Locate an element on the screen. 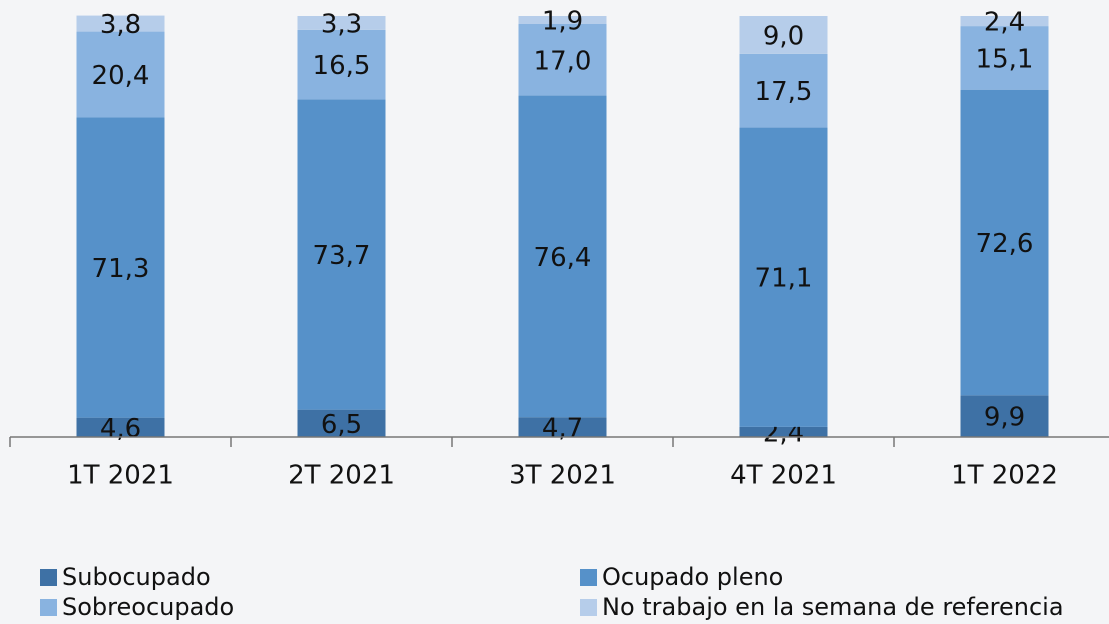  legend-label: Sobreocupado is located at coordinates (148, 607).